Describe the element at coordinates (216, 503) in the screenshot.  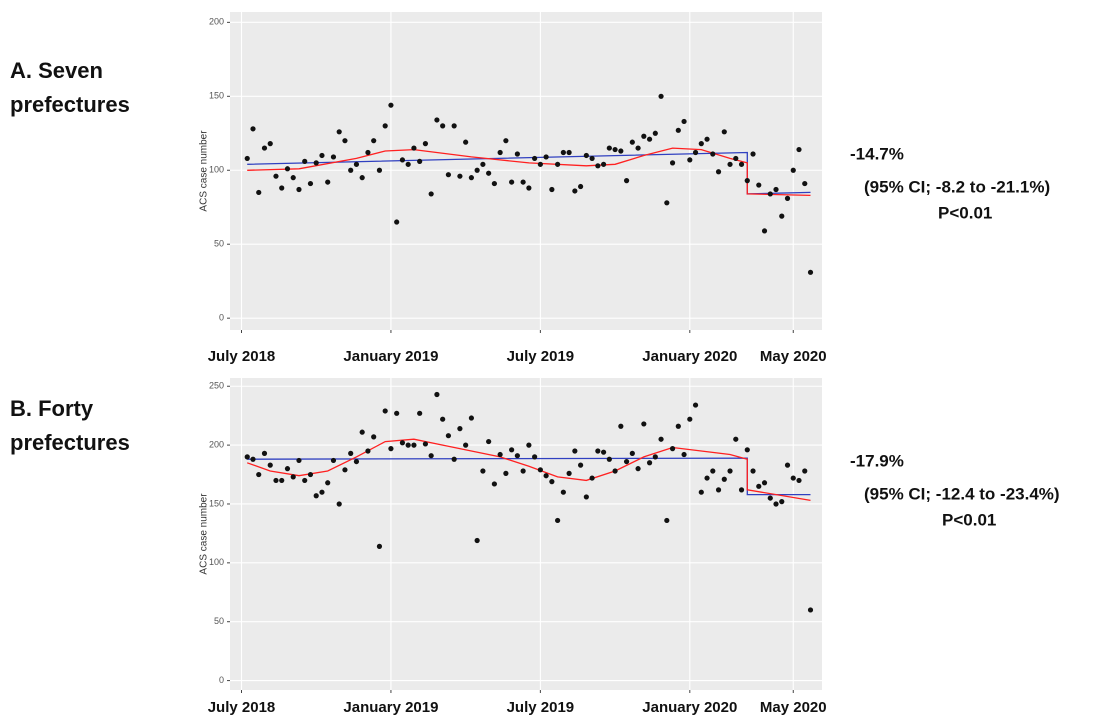
I see `y-tick-label: 150` at that location.